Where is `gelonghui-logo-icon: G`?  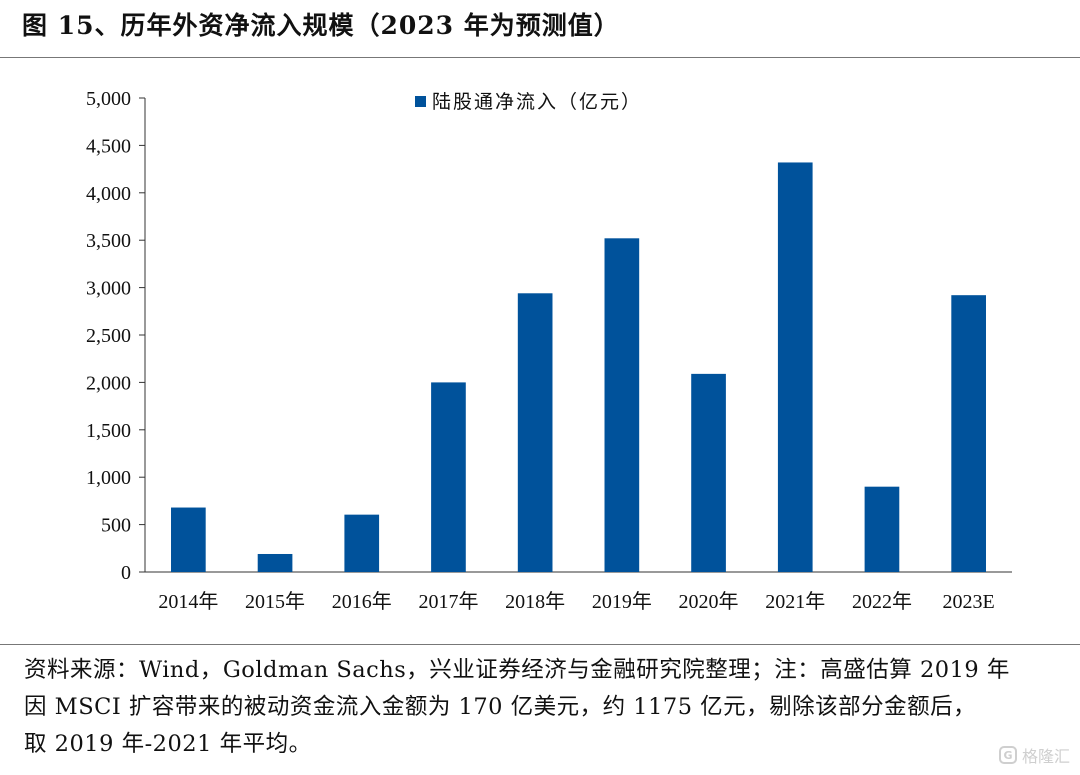 gelonghui-logo-icon: G is located at coordinates (1007, 755).